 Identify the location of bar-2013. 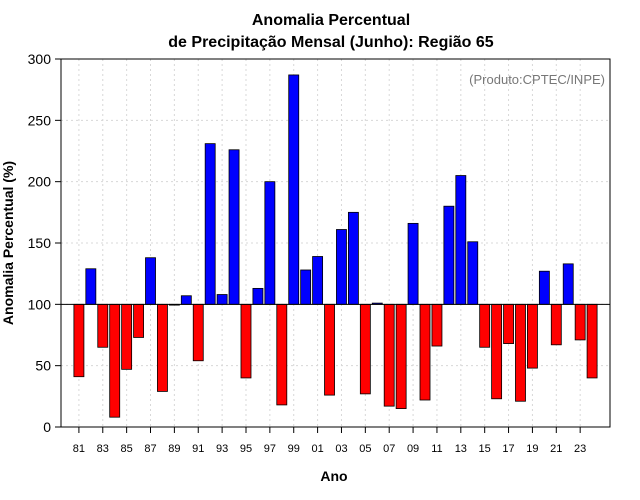
(461, 240).